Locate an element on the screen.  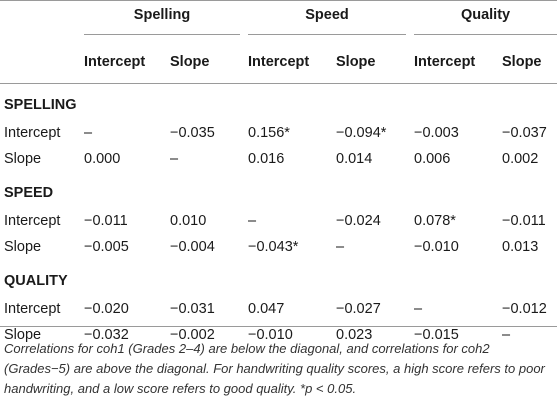
group-label: Spelling is located at coordinates (162, 21).